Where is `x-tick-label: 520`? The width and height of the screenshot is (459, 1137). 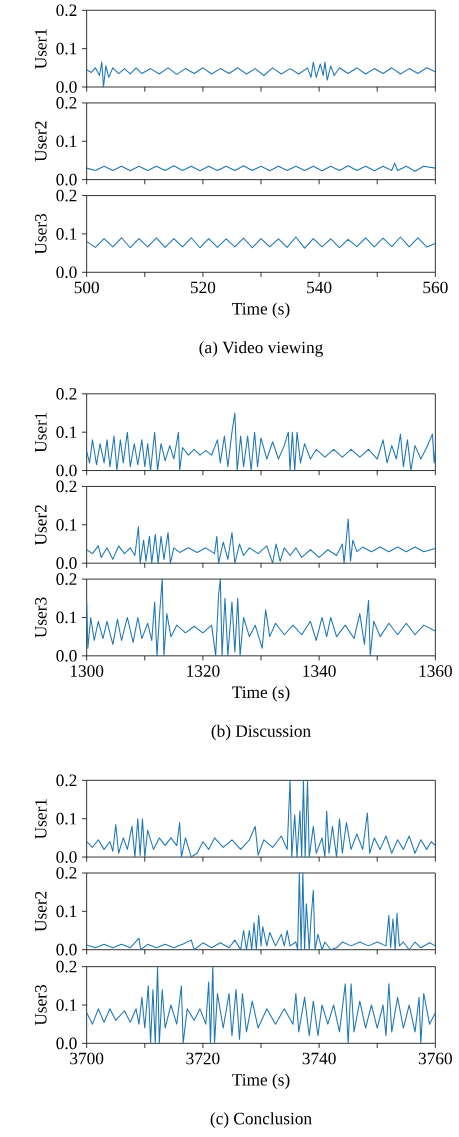 x-tick-label: 520 is located at coordinates (203, 287).